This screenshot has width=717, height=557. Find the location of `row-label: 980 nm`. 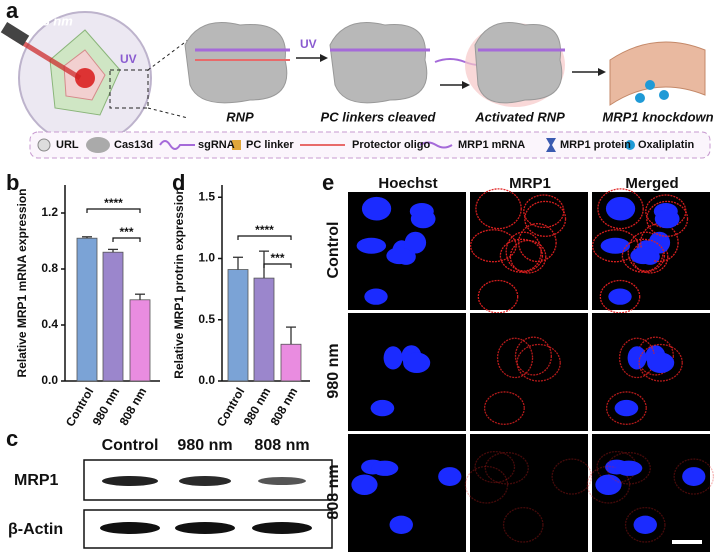

row-label: 980 nm is located at coordinates (333, 370).